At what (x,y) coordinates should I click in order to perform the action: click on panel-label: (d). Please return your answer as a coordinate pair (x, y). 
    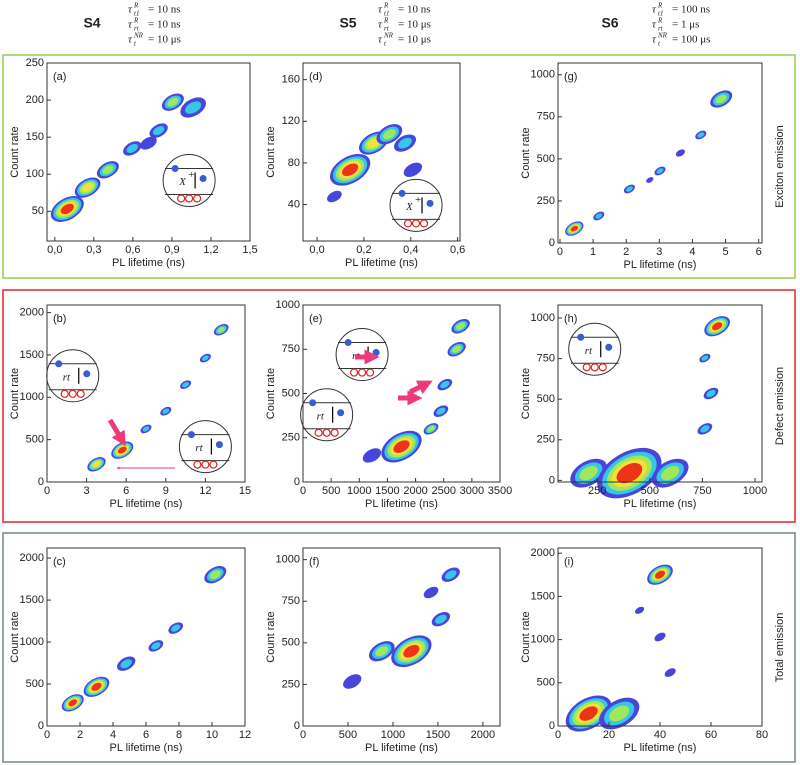
    Looking at the image, I should click on (315, 77).